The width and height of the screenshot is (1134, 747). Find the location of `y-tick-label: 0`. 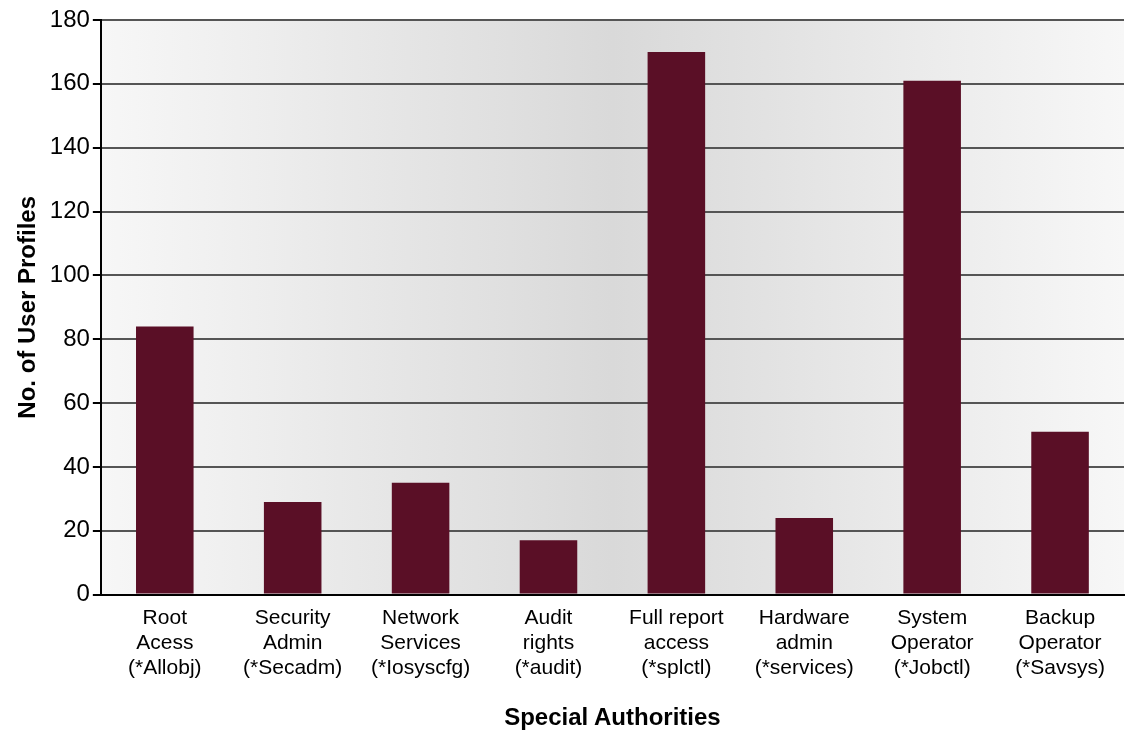

y-tick-label: 0 is located at coordinates (83, 593).